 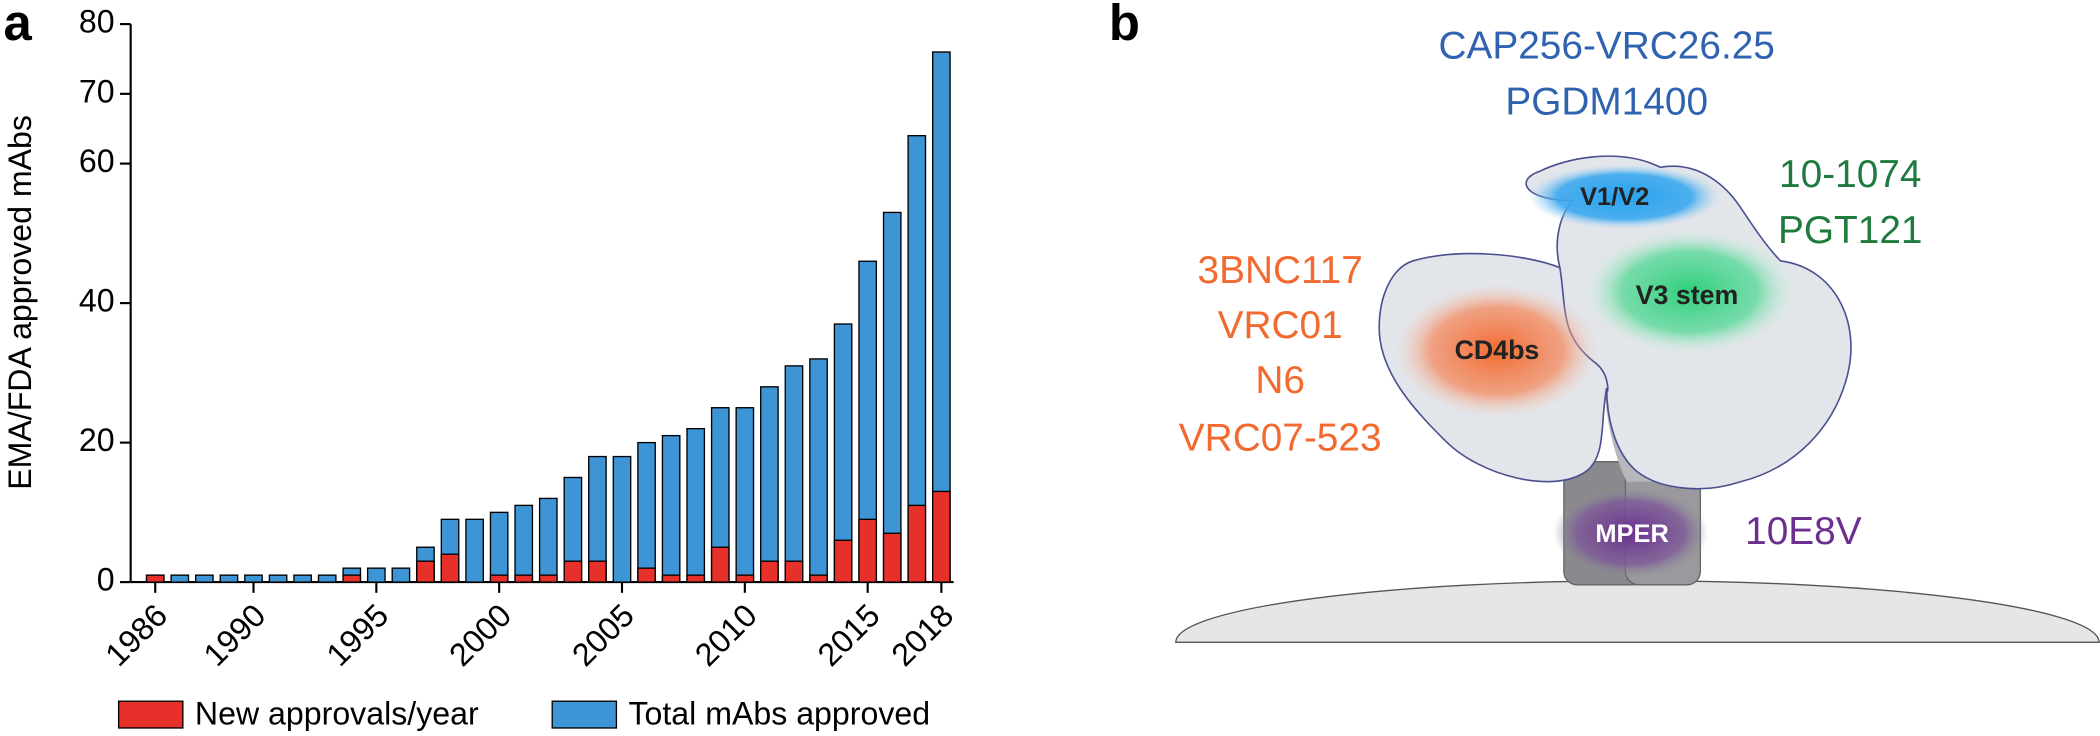 What do you see at coordinates (1606, 45) in the screenshot?
I see `antibody-label: CAP256-VRC26.25` at bounding box center [1606, 45].